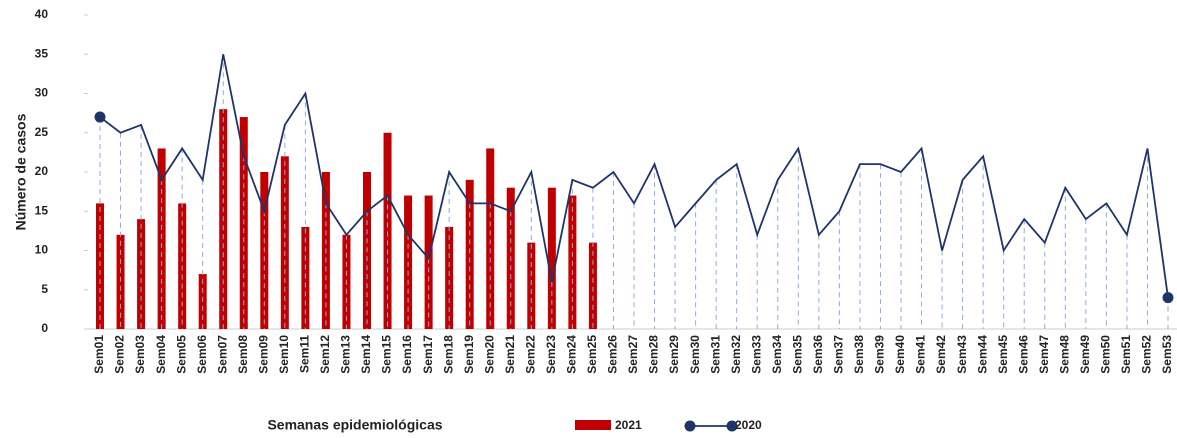 This screenshot has width=1177, height=438. What do you see at coordinates (44, 328) in the screenshot?
I see `y-tick-label: 0` at bounding box center [44, 328].